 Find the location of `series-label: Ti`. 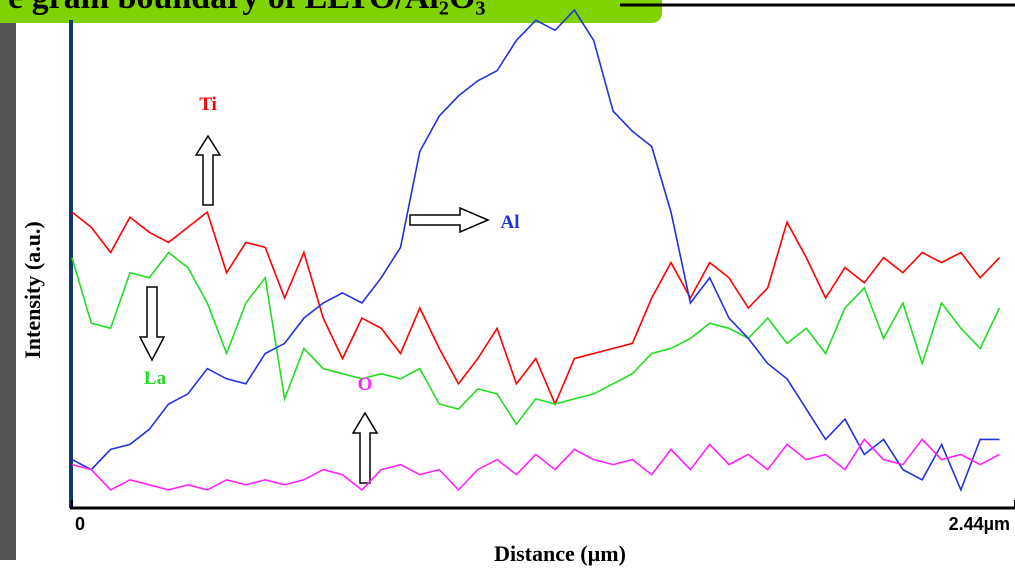

series-label: Ti is located at coordinates (208, 104).